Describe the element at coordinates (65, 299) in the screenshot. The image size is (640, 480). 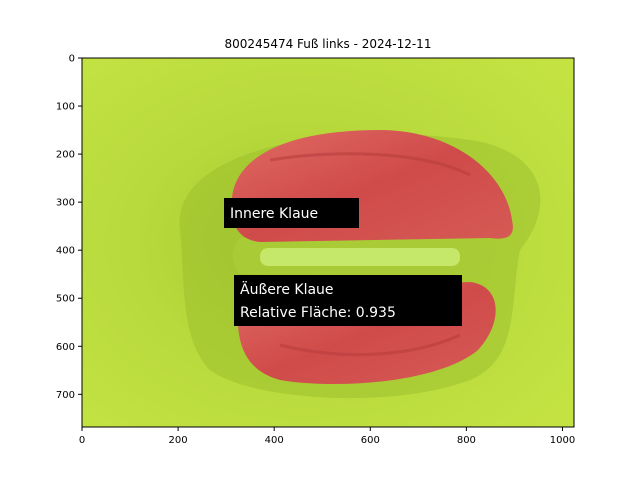
I see `y-tick-label: 500` at that location.